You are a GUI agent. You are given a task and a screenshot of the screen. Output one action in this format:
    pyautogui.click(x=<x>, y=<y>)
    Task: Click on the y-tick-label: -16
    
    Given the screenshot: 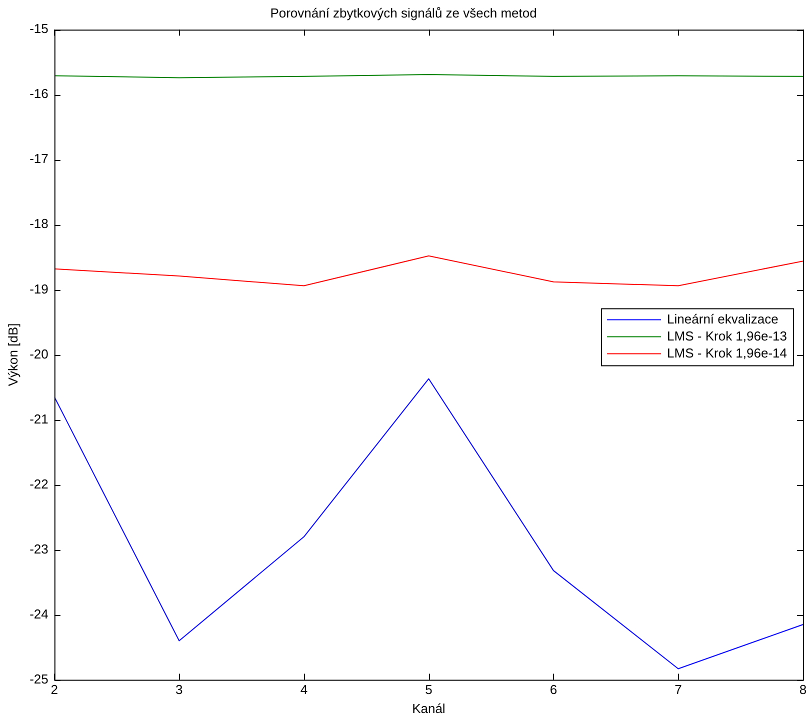 What is the action you would take?
    pyautogui.click(x=39, y=94)
    